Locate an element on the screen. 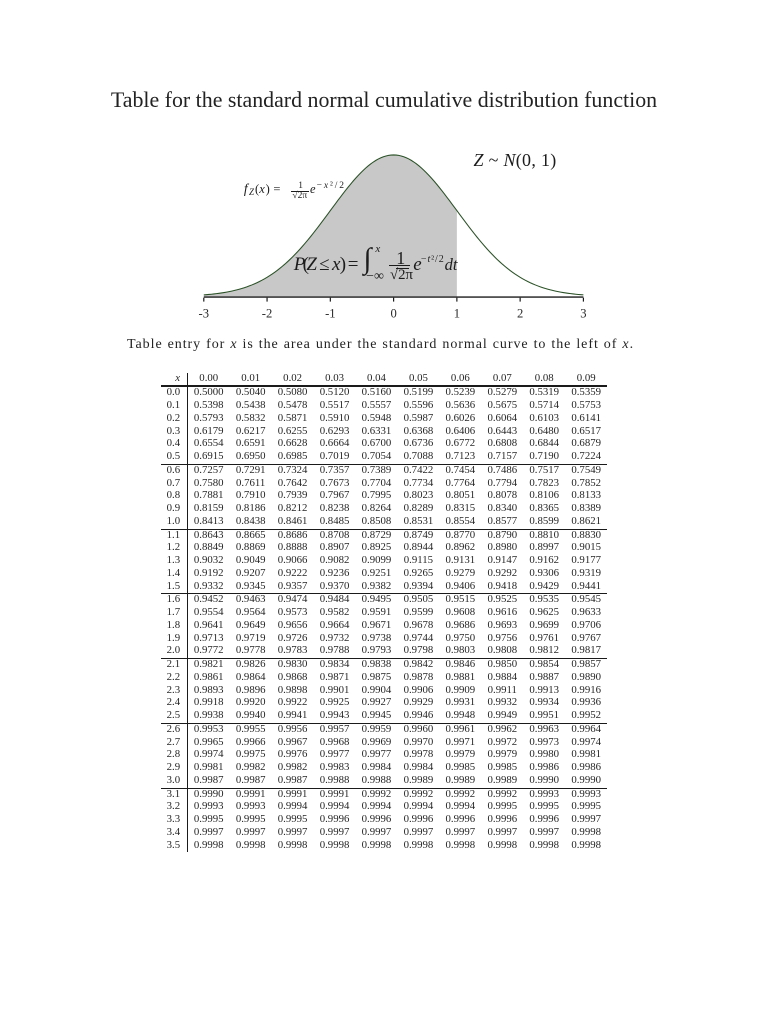 This screenshot has height=1024, width=768. svg-text: 1 is located at coordinates (457, 314).